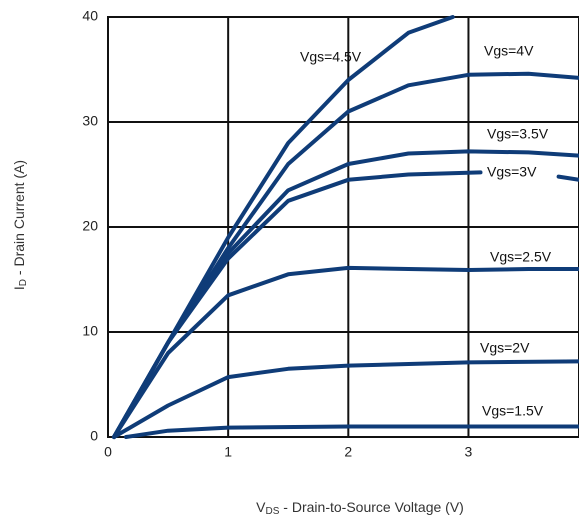  I want to click on series-label: Vgs=3.5V, so click(518, 134).